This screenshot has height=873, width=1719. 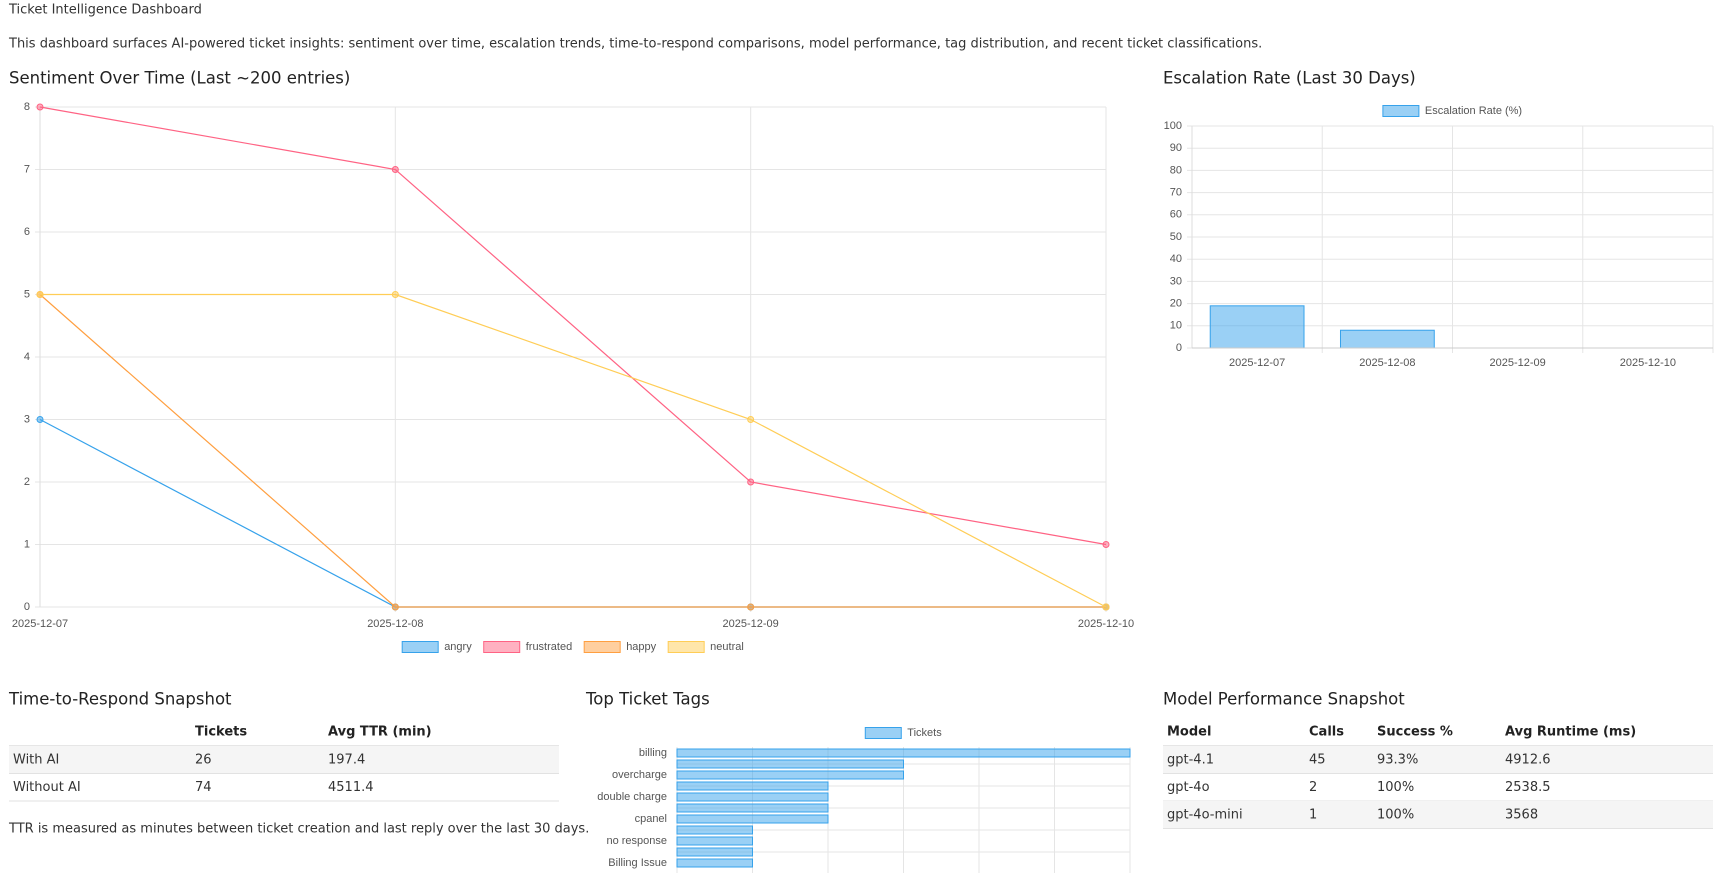 I want to click on legend-label: frustrated, so click(x=549, y=647).